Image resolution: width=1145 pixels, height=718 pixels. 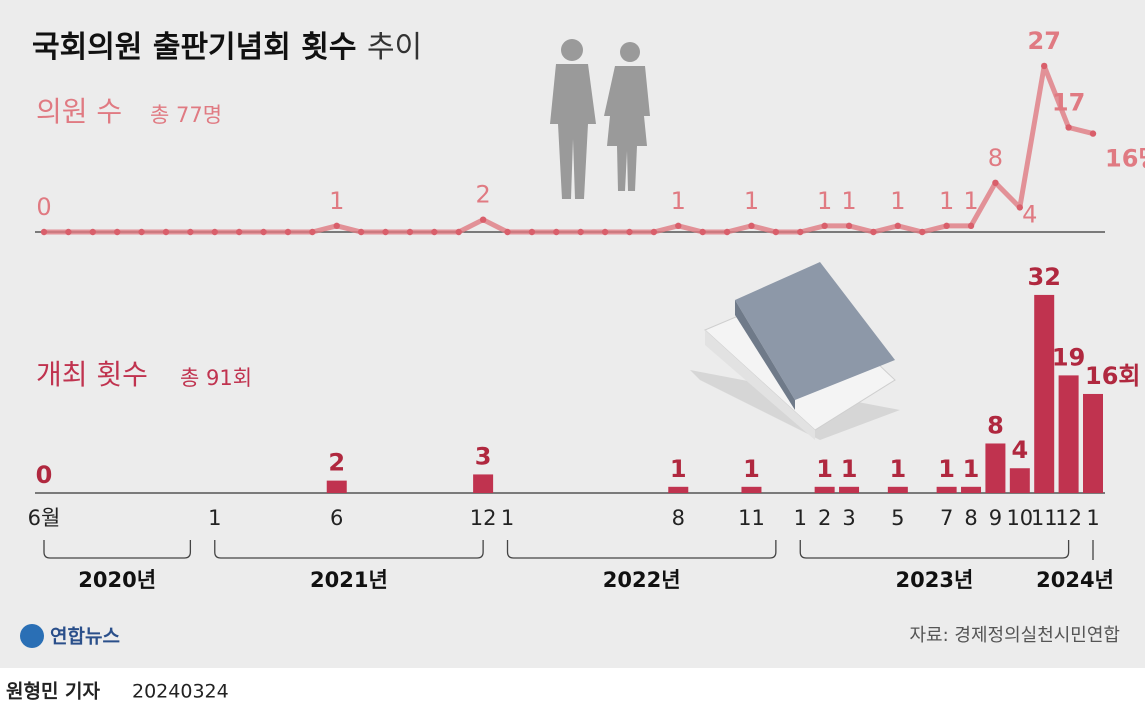 What do you see at coordinates (572, 691) in the screenshot?
I see `footer-background` at bounding box center [572, 691].